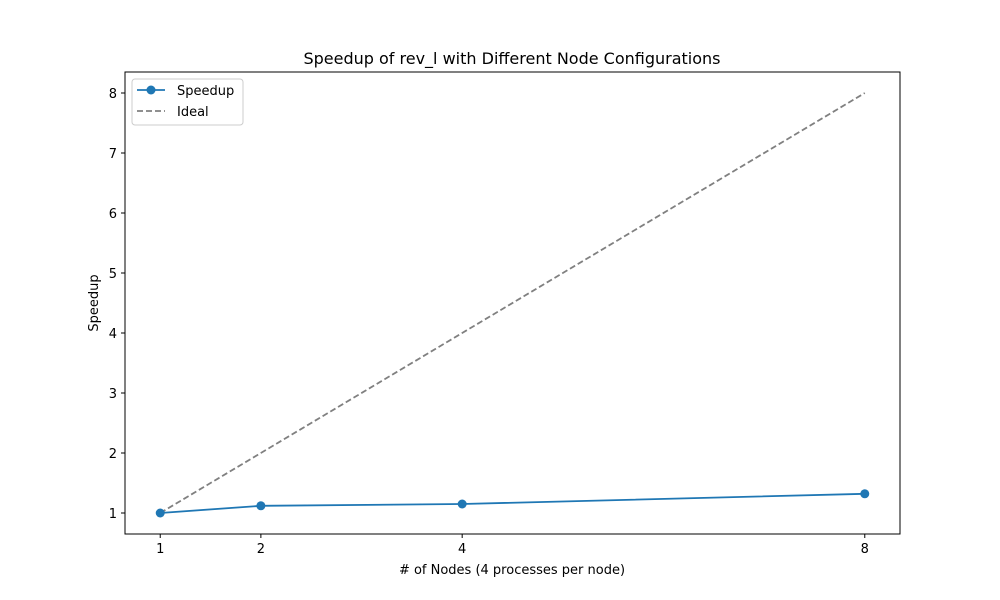 This screenshot has height=600, width=1000. I want to click on series-line-speedup, so click(512, 503).